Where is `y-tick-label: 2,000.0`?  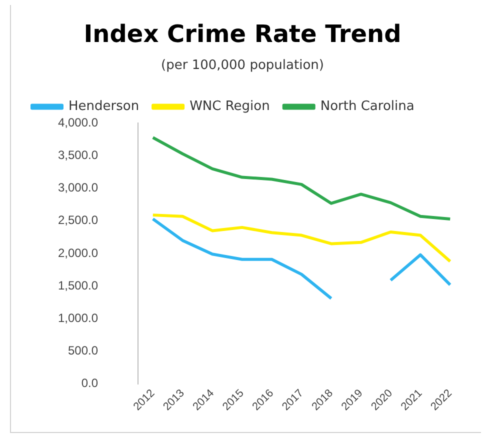
y-tick-label: 2,000.0 is located at coordinates (78, 253).